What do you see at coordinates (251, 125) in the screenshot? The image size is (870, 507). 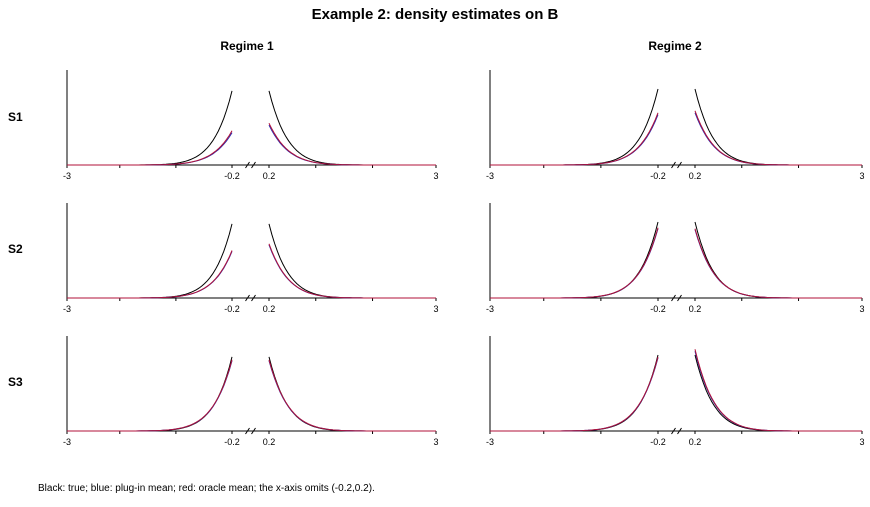 I see `panel-s1-regime-1: -3 -0.2 0.2 3` at bounding box center [251, 125].